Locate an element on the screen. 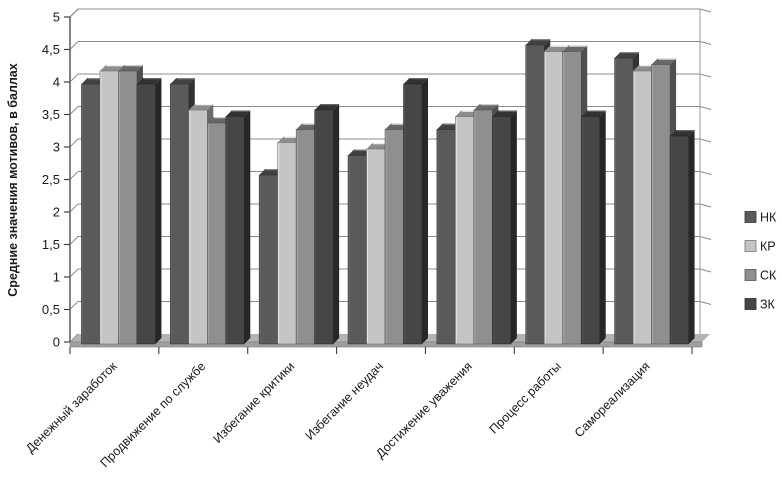  x-category-label: Самореализация is located at coordinates (612, 399).